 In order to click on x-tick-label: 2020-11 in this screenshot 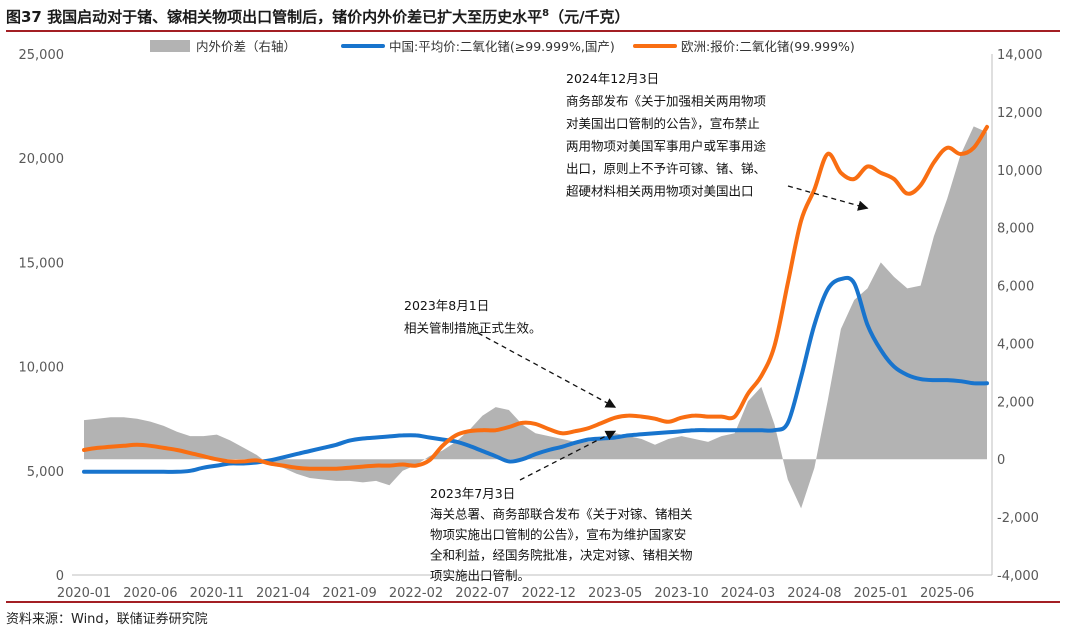, I will do `click(217, 593)`.